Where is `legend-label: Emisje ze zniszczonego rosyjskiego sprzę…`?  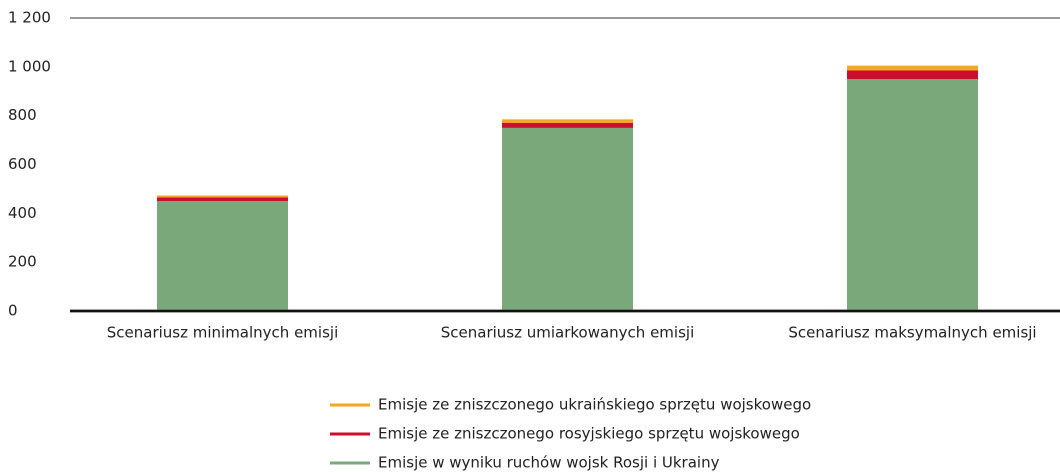 legend-label: Emisje ze zniszczonego rosyjskiego sprzę… is located at coordinates (589, 434).